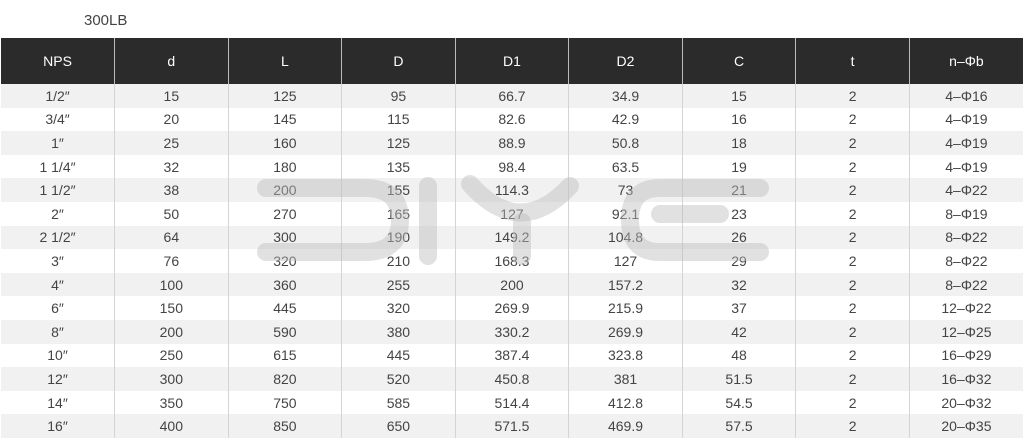  Describe the element at coordinates (738, 190) in the screenshot. I see `table-cell: 21` at that location.